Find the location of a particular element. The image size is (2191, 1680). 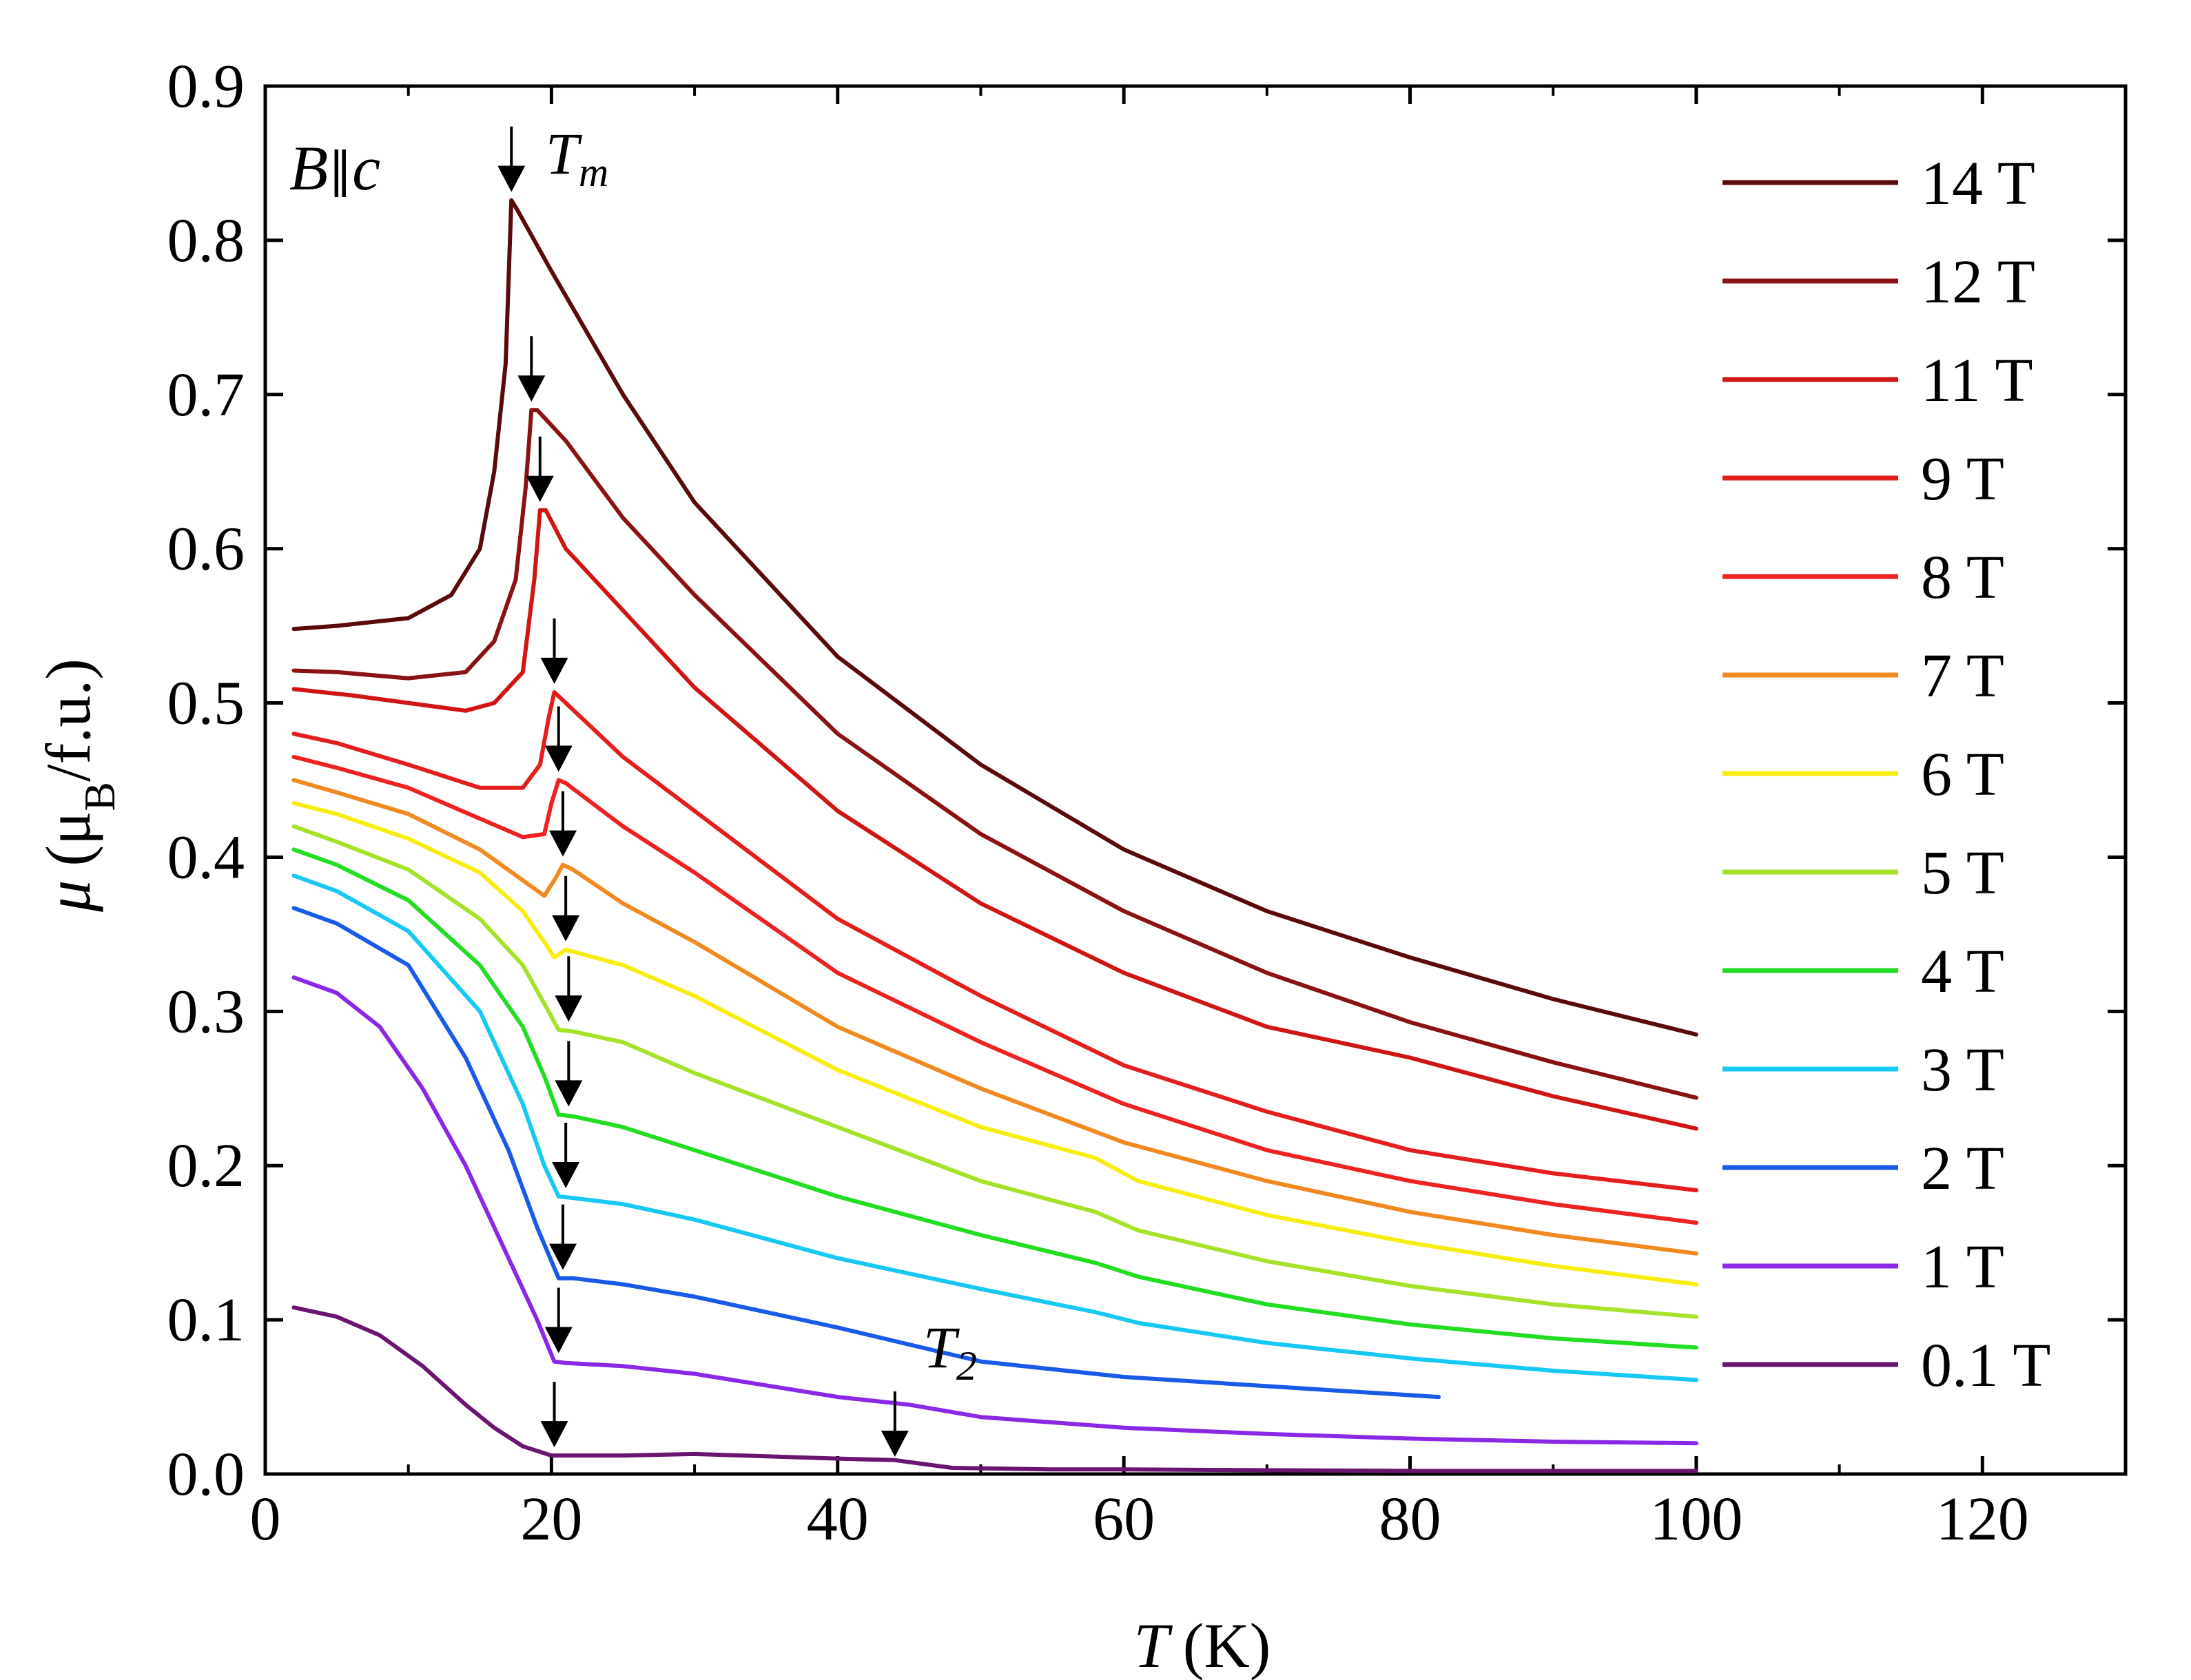

legend-label: 8 T is located at coordinates (1962, 577).